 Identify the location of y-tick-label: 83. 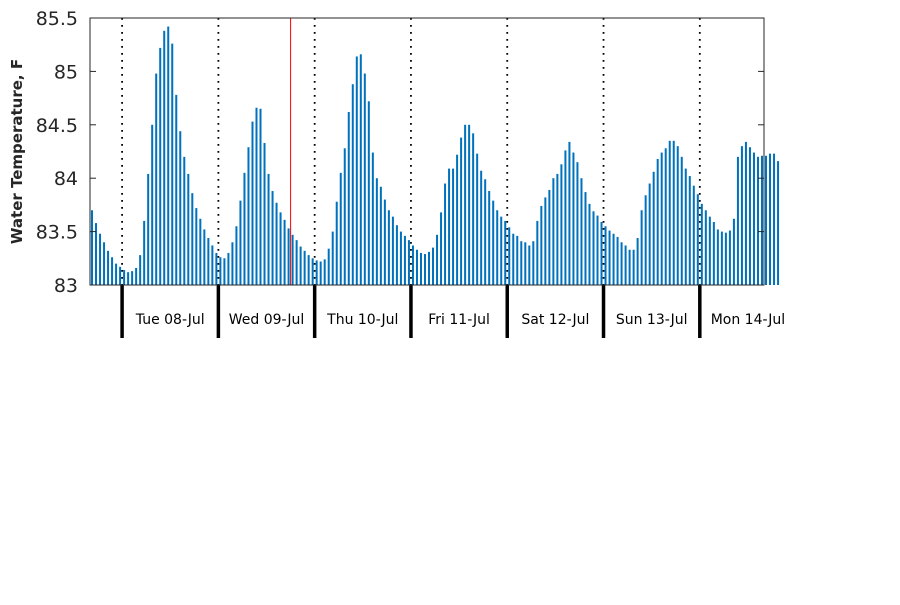
(66, 286).